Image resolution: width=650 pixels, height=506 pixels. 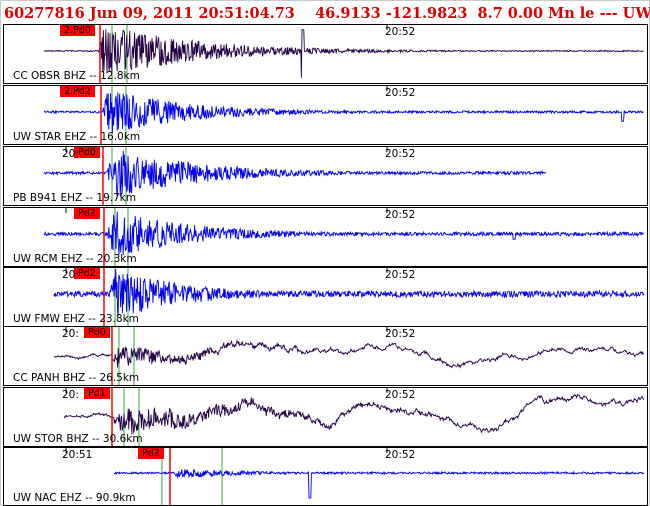 What do you see at coordinates (77, 91) in the screenshot?
I see `pick-flag: 2.Pd2` at bounding box center [77, 91].